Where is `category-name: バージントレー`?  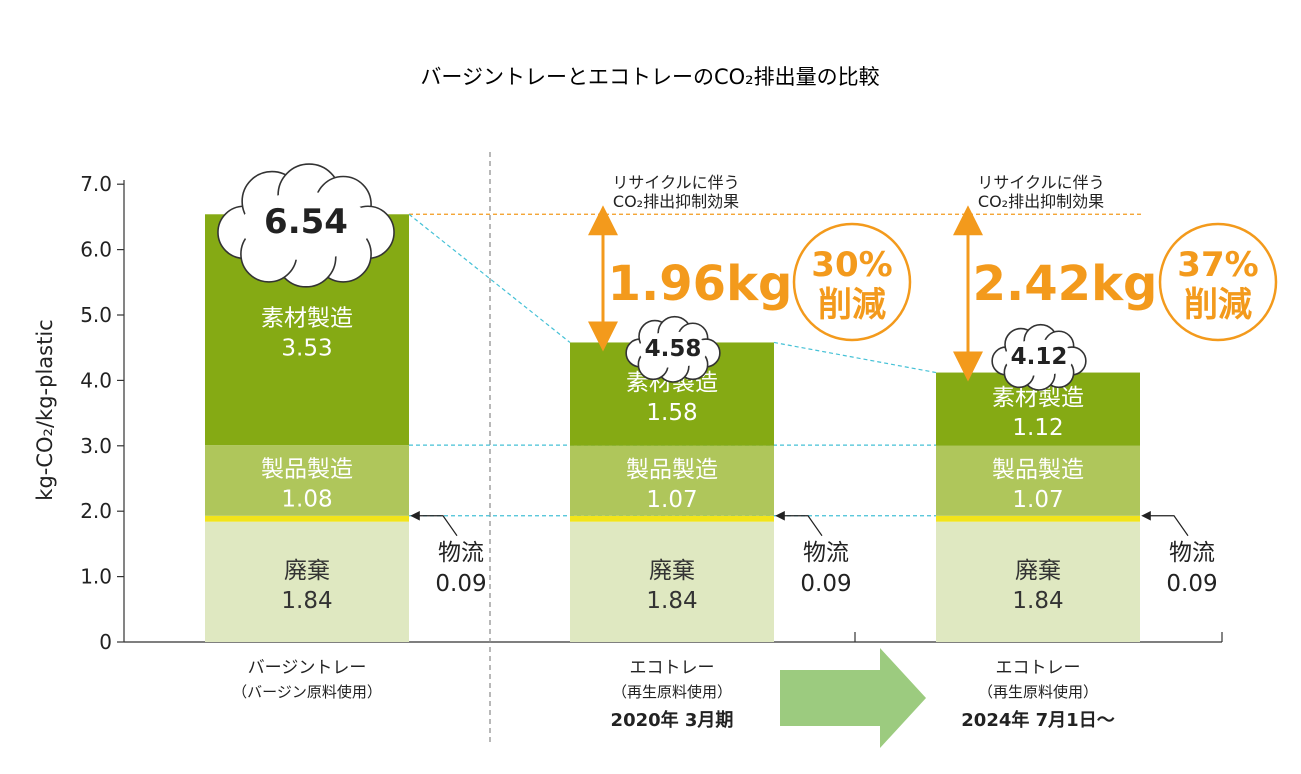
category-name: バージントレー is located at coordinates (307, 668).